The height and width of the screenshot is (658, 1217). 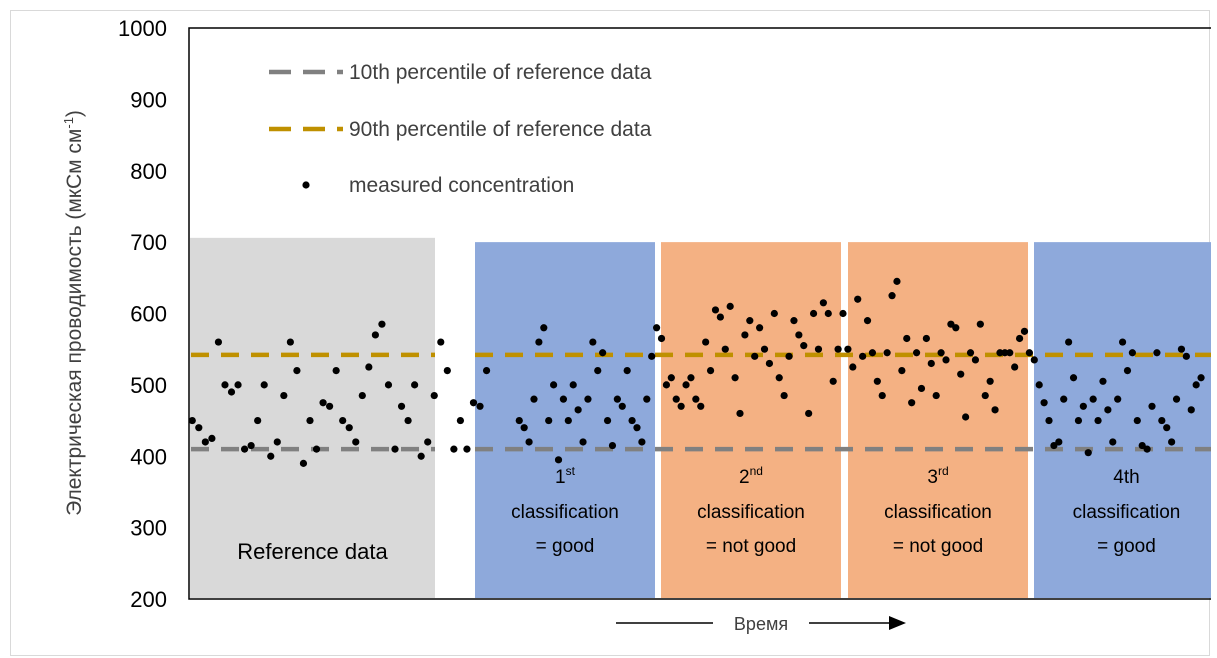 I want to click on y-tick-label: 400, so click(x=148, y=456).